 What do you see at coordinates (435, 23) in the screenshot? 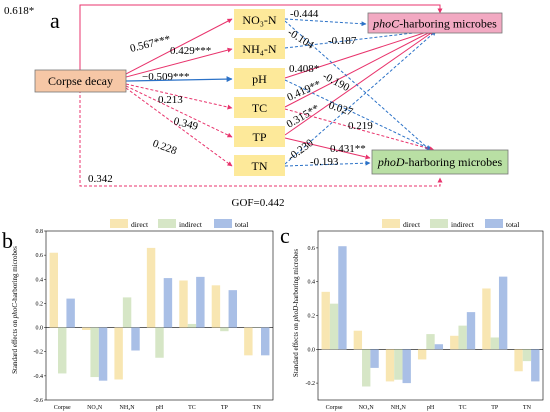
I see `phoC-box: phoC-harboring microbes` at bounding box center [435, 23].